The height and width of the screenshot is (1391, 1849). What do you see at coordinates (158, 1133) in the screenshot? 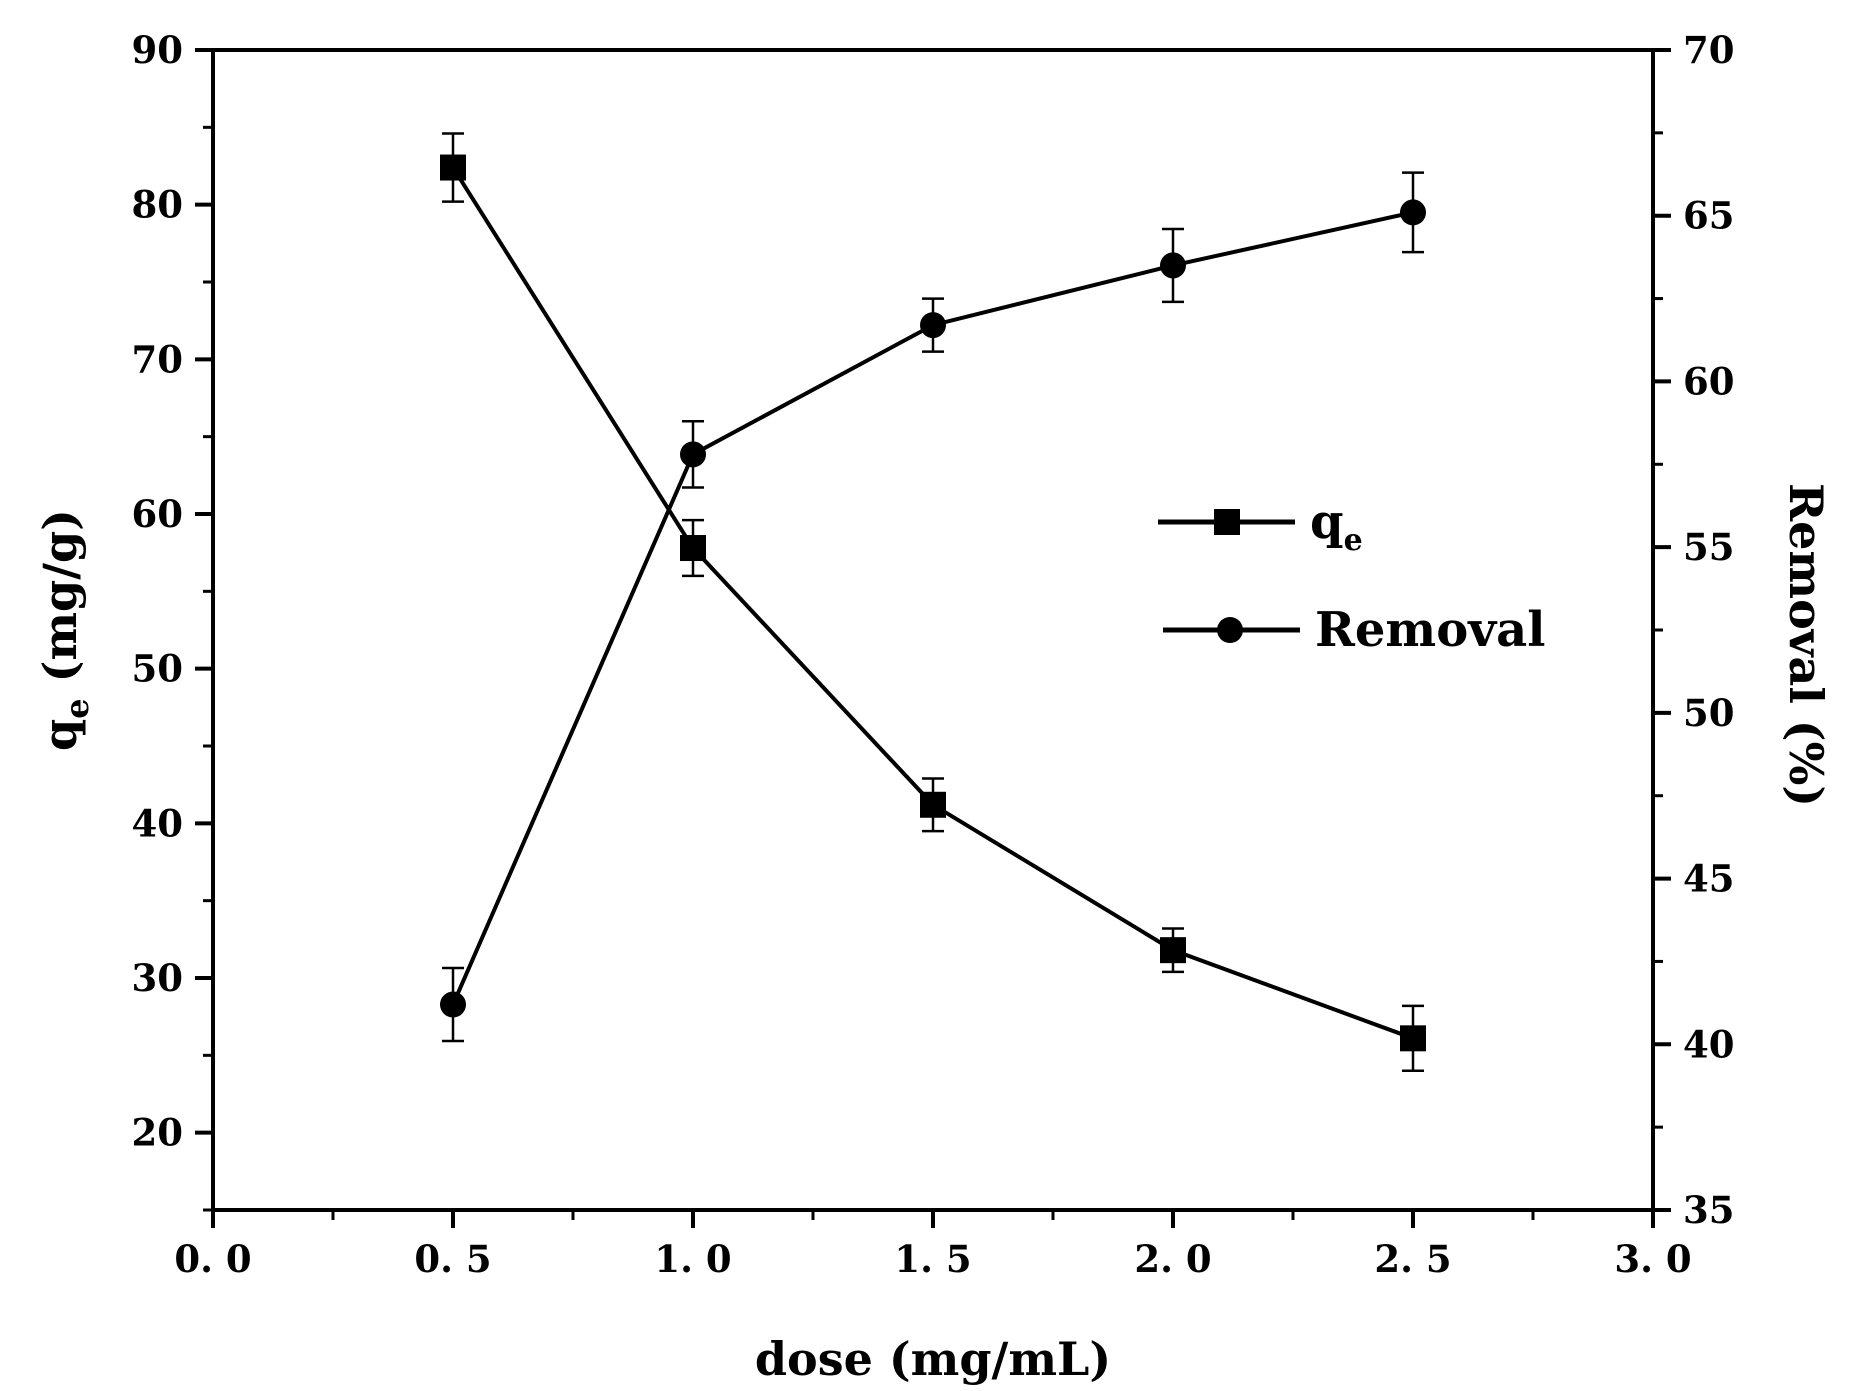
I see `y-left-tick-label: 20` at bounding box center [158, 1133].